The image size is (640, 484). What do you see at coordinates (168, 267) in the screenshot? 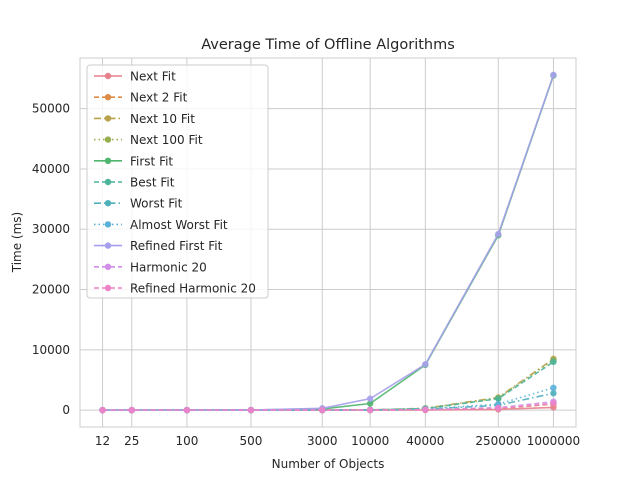
I see `legend-label: Harmonic 20` at bounding box center [168, 267].